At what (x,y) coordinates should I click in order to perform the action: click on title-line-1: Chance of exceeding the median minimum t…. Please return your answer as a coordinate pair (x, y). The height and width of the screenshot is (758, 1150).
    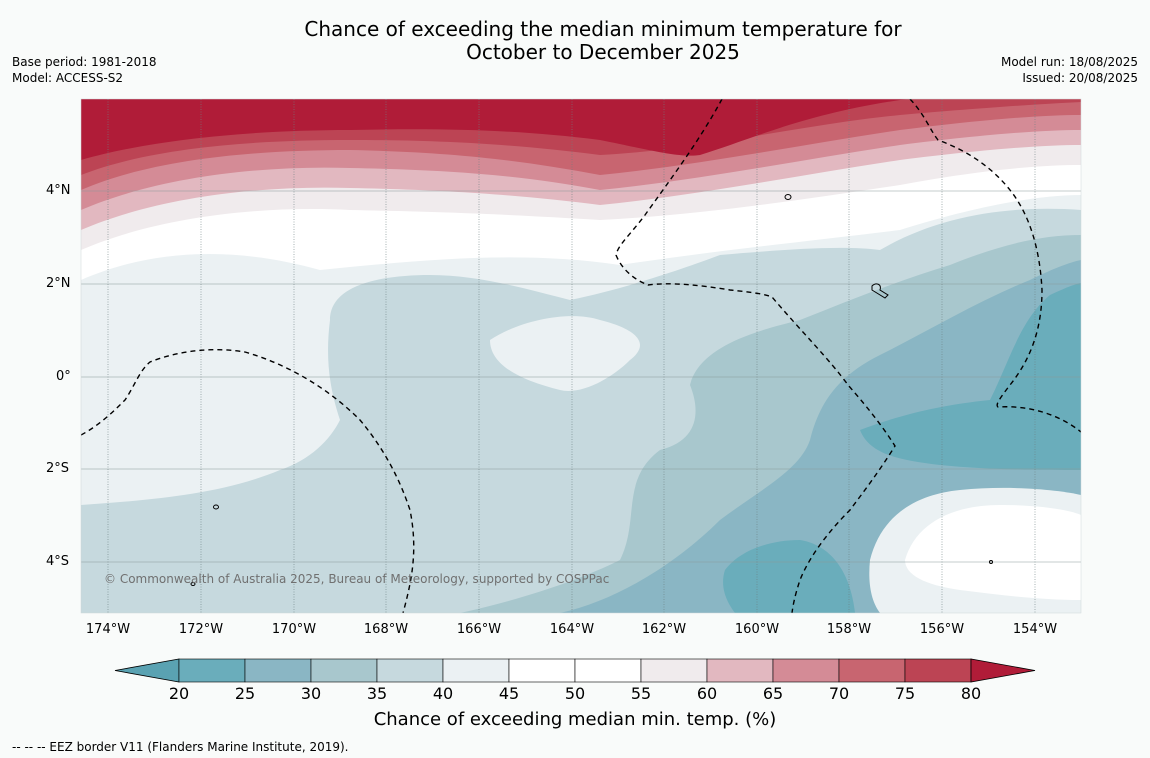
    Looking at the image, I should click on (603, 29).